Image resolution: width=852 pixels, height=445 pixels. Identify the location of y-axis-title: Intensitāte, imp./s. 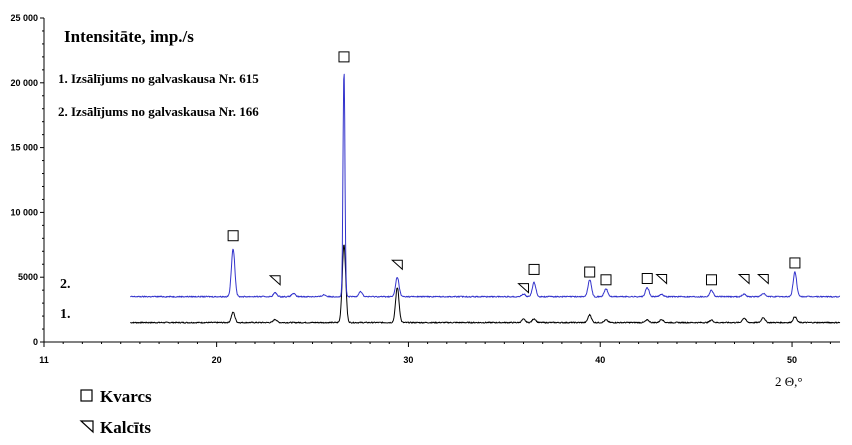
(129, 36).